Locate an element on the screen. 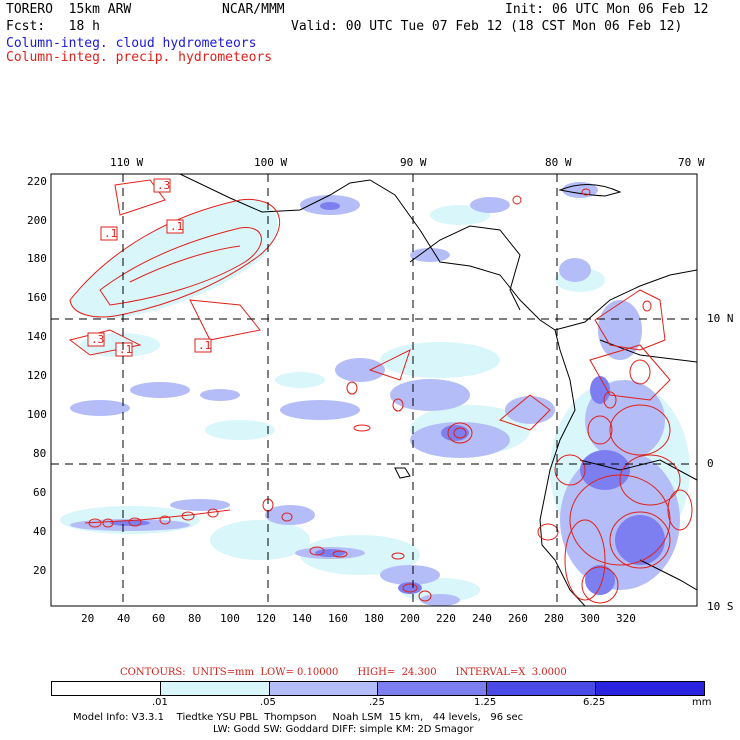 This screenshot has height=740, width=740. field-precip-label: Column-integ. precip. hydrometeors is located at coordinates (139, 57).